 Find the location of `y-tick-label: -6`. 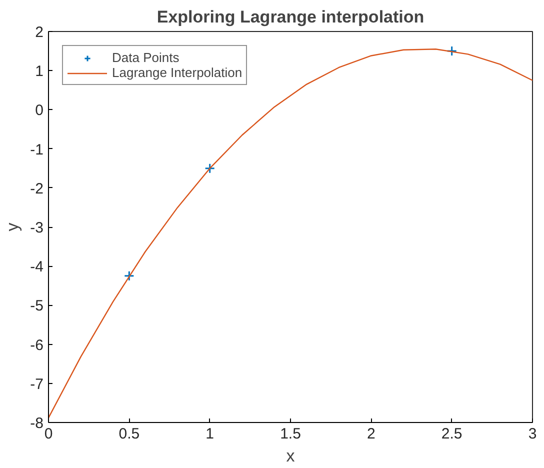

y-tick-label: -6 is located at coordinates (37, 345).